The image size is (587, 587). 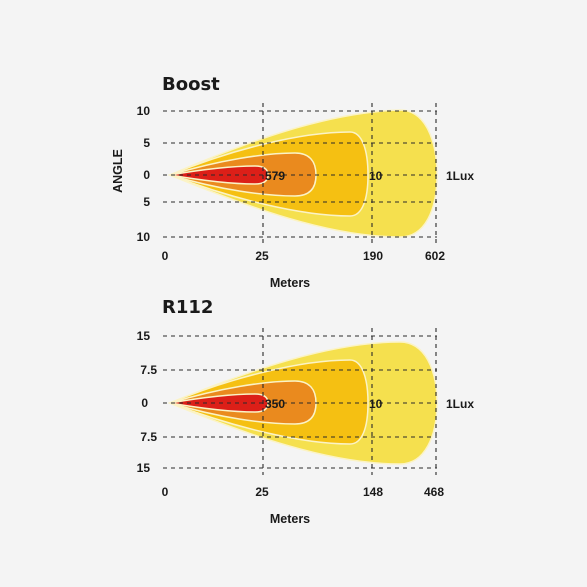 What do you see at coordinates (304, 256) in the screenshot?
I see `x-tick-labels: 0 25 190 602` at bounding box center [304, 256].